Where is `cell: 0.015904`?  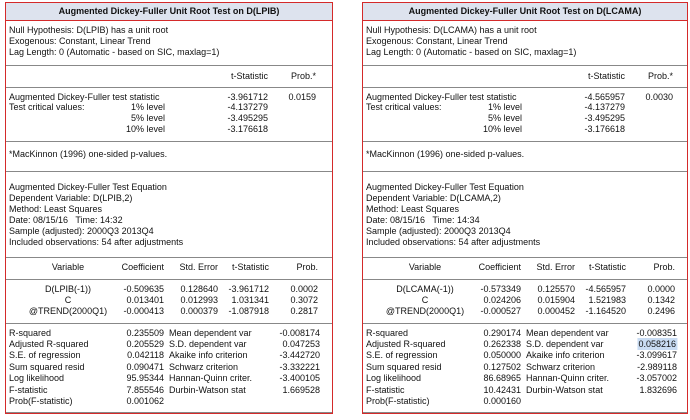
cell: 0.015904 is located at coordinates (556, 300).